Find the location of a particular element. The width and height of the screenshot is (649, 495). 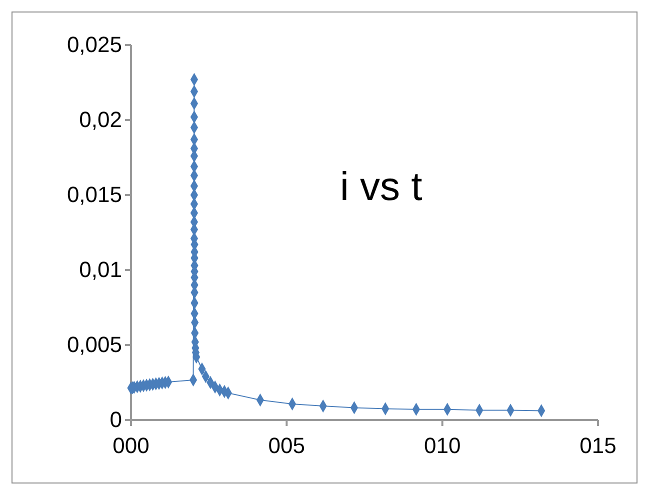

y-tick-label: 0,015 is located at coordinates (94, 195).